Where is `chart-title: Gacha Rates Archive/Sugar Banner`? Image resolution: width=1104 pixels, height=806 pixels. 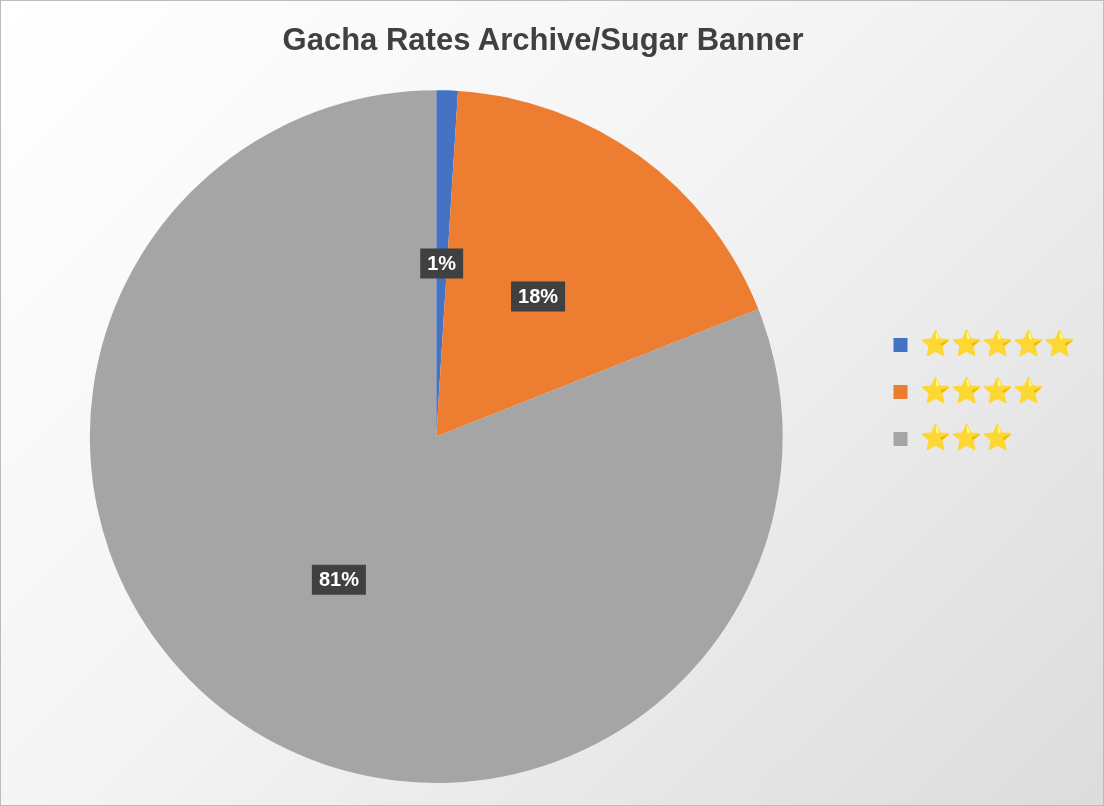
chart-title: Gacha Rates Archive/Sugar Banner is located at coordinates (543, 40).